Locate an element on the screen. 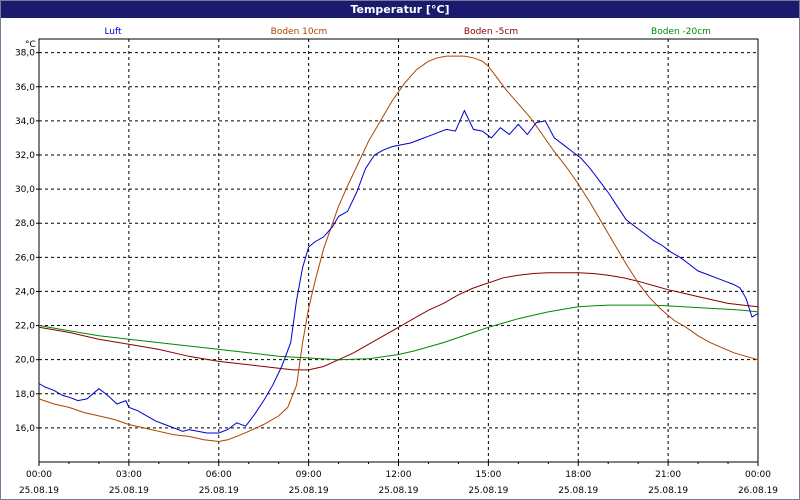  y-tick-label: 36,0 is located at coordinates (25, 88).